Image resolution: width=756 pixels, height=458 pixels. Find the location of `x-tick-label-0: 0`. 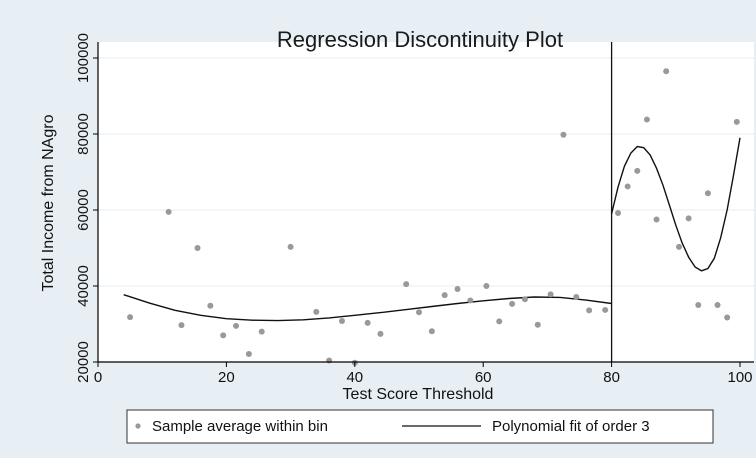

x-tick-label-0: 0 is located at coordinates (98, 377).